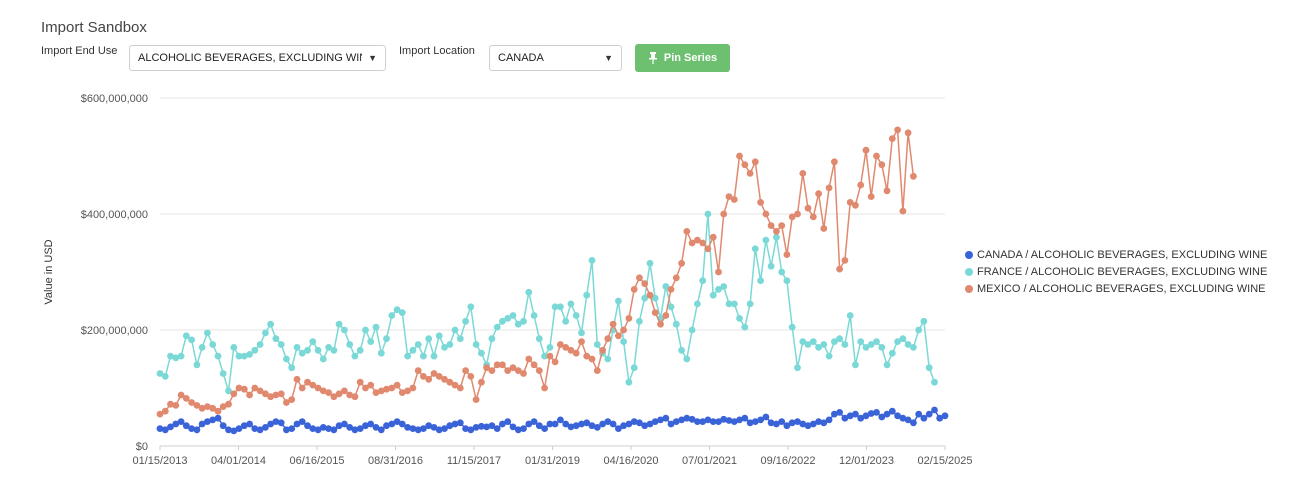 The width and height of the screenshot is (1290, 478). I want to click on pin-series-label: Pin Series, so click(690, 58).